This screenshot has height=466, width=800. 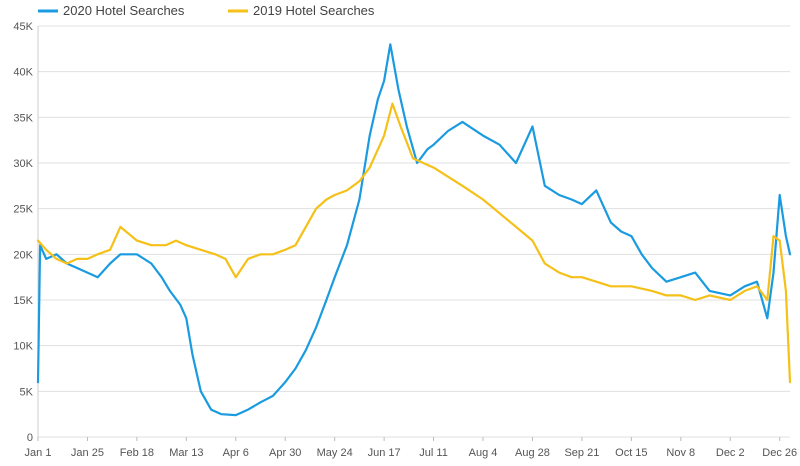 What do you see at coordinates (23, 164) in the screenshot?
I see `y-tick-label: 30K` at bounding box center [23, 164].